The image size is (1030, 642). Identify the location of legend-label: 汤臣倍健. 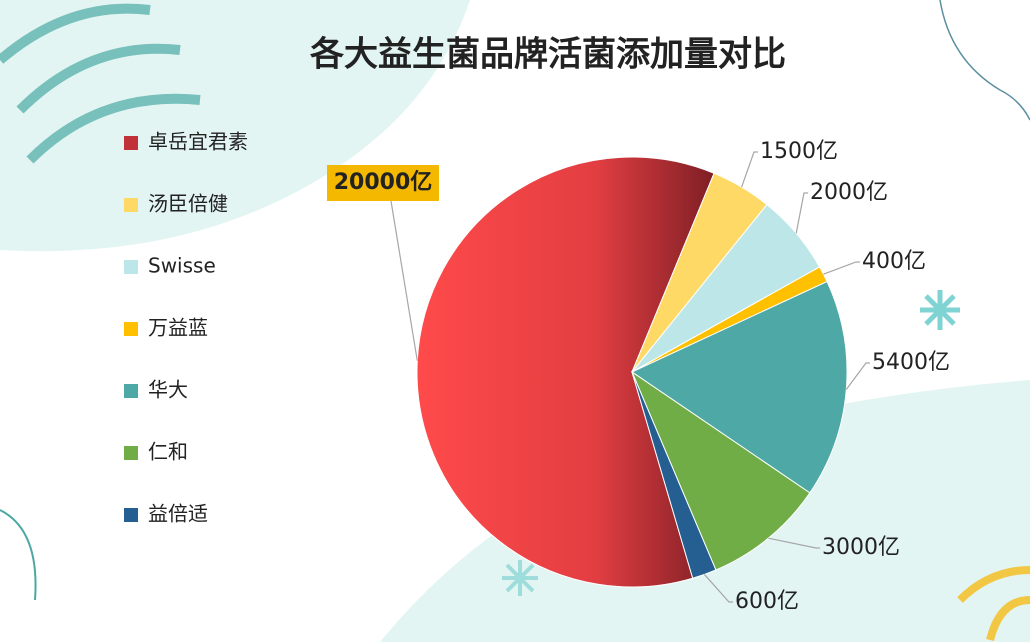
(188, 204).